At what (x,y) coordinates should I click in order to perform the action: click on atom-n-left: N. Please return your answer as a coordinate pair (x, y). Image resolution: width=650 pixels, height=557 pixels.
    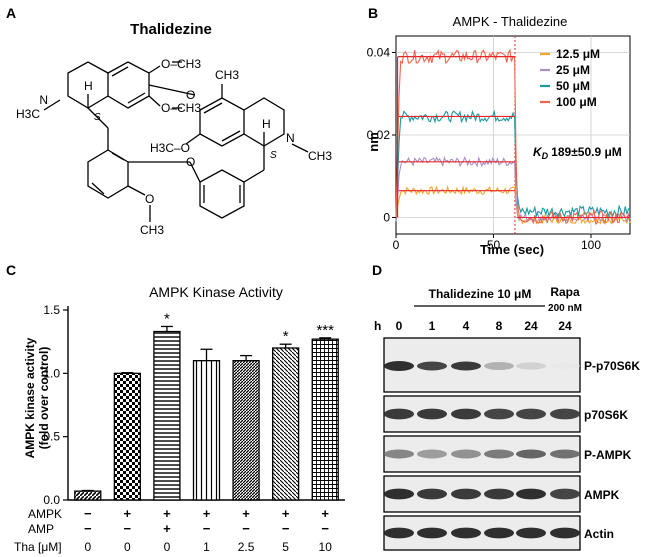
    Looking at the image, I should click on (43, 100).